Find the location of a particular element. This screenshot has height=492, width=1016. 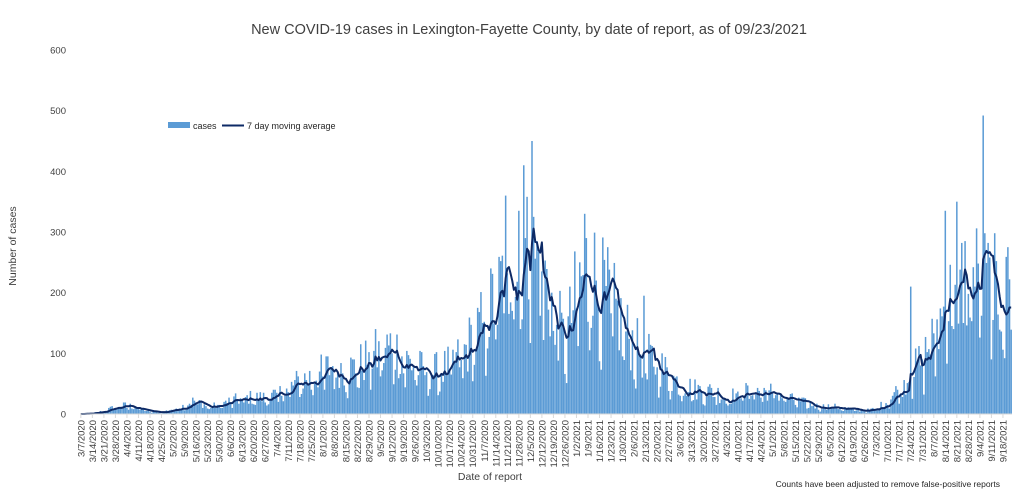

legend-label-moving-average: 7 day moving average is located at coordinates (291, 126).